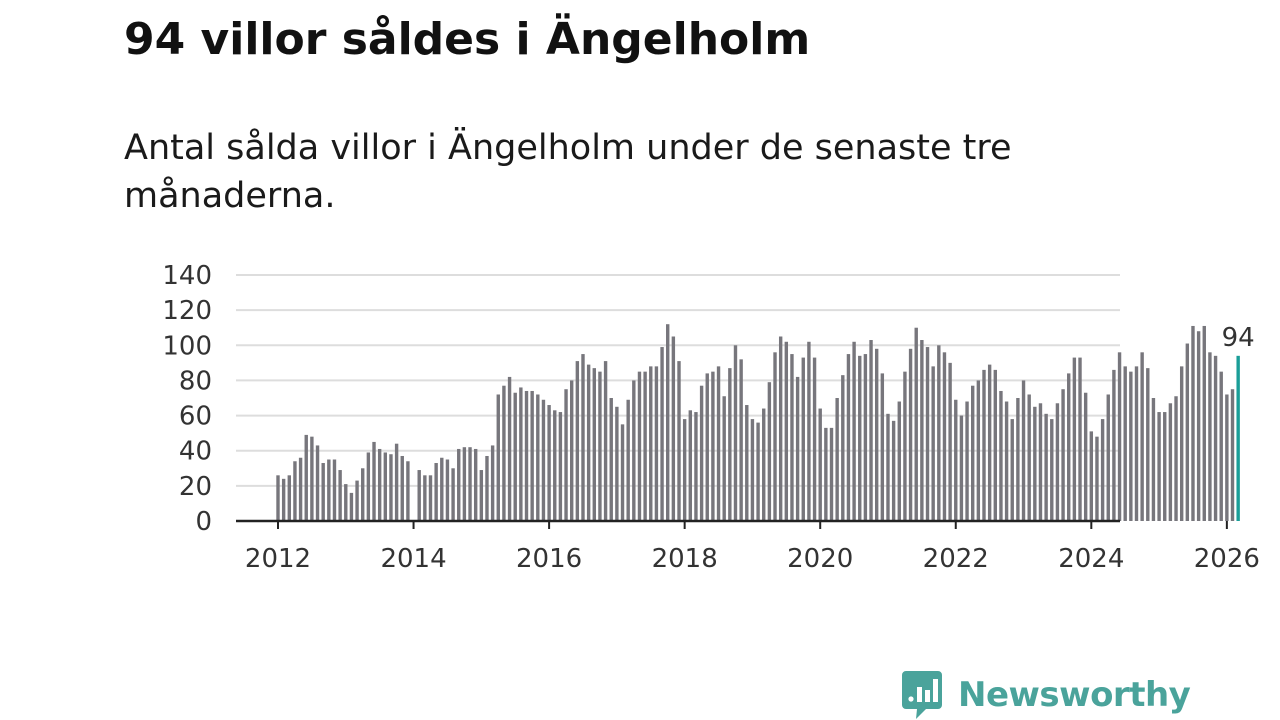 The width and height of the screenshot is (1280, 720). I want to click on y-tick-label: 120, so click(187, 311).